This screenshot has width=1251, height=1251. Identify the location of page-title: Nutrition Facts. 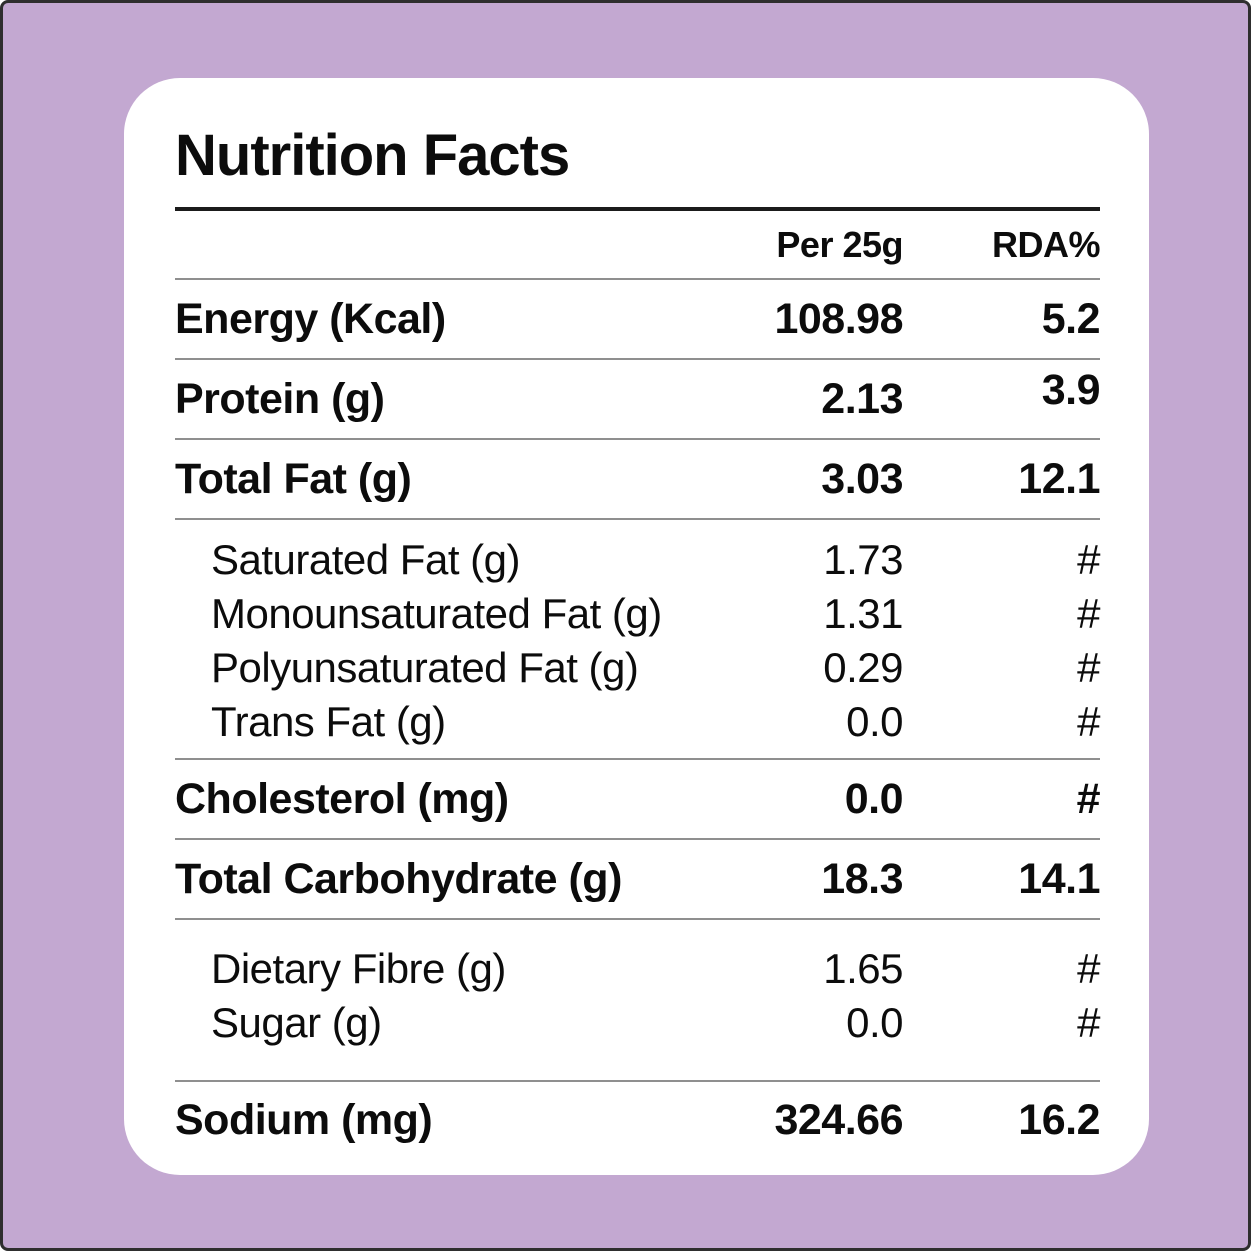
(372, 155).